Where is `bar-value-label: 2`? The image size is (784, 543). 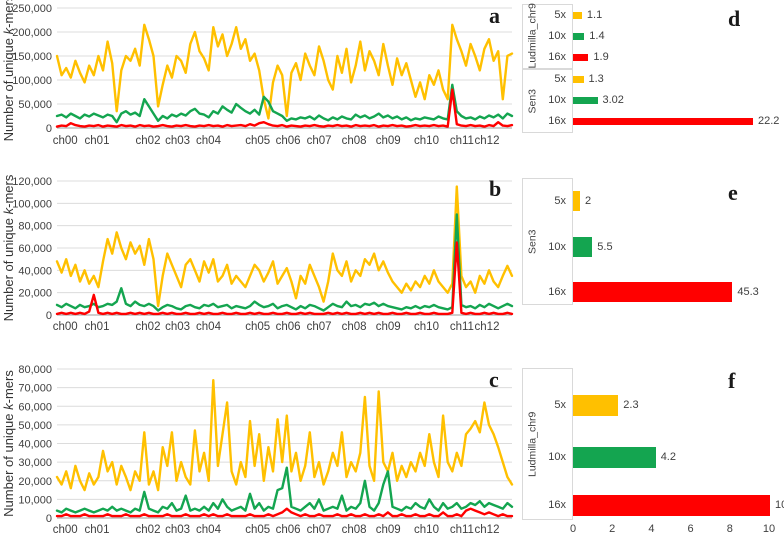
bar-value-label: 2 is located at coordinates (588, 201).